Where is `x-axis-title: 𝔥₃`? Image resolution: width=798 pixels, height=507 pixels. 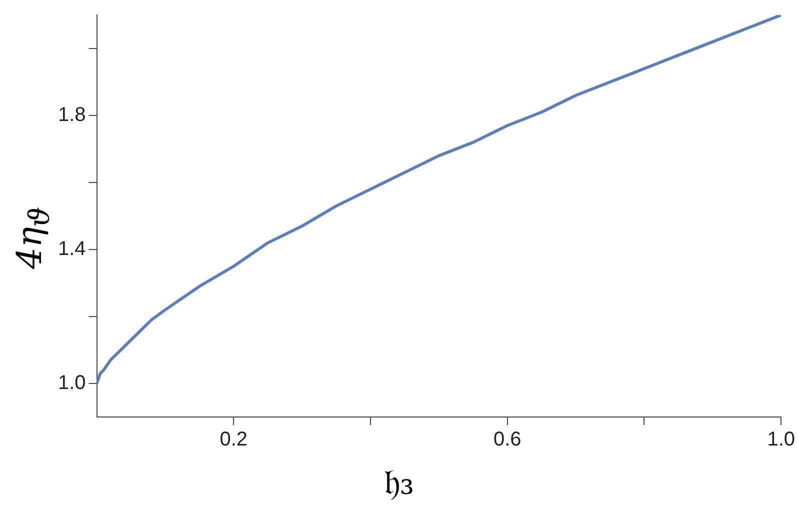
x-axis-title: 𝔥₃ is located at coordinates (399, 482).